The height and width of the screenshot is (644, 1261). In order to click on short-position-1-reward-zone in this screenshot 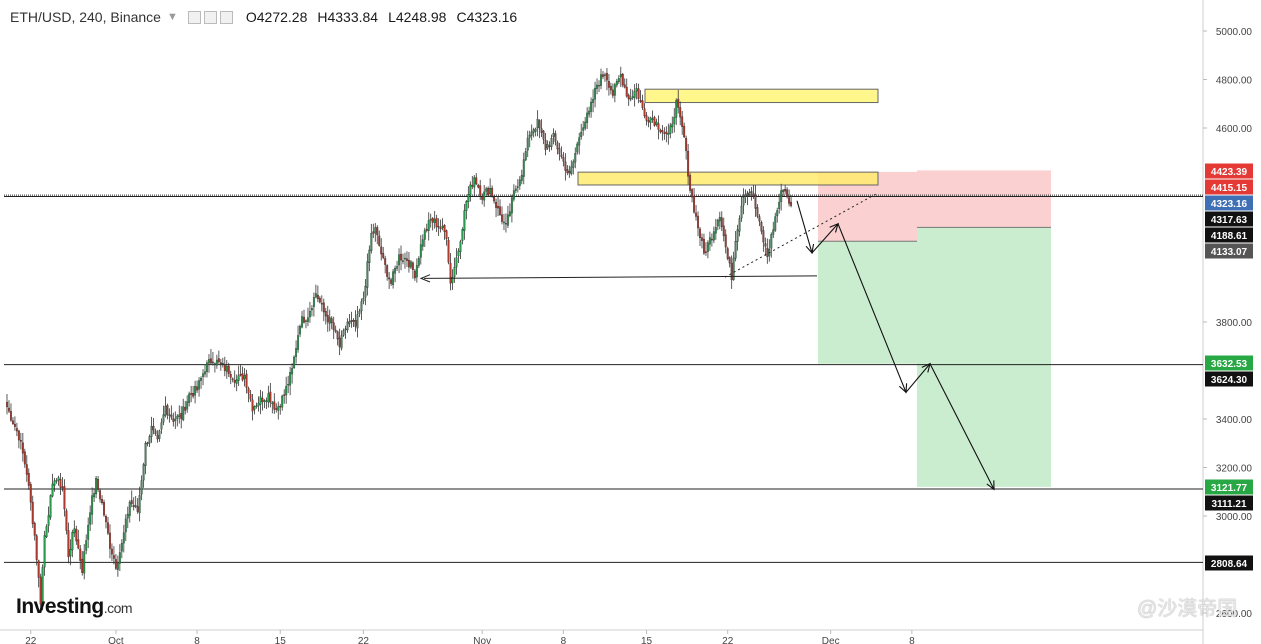, I will do `click(867, 302)`.